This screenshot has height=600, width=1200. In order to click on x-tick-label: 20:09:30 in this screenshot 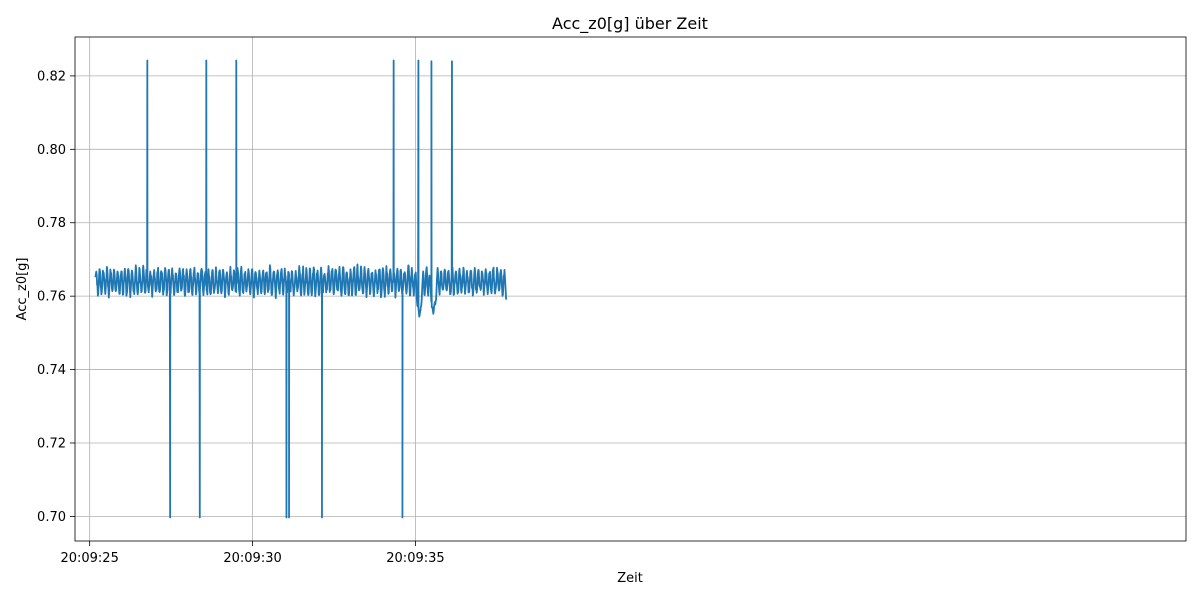, I will do `click(252, 558)`.